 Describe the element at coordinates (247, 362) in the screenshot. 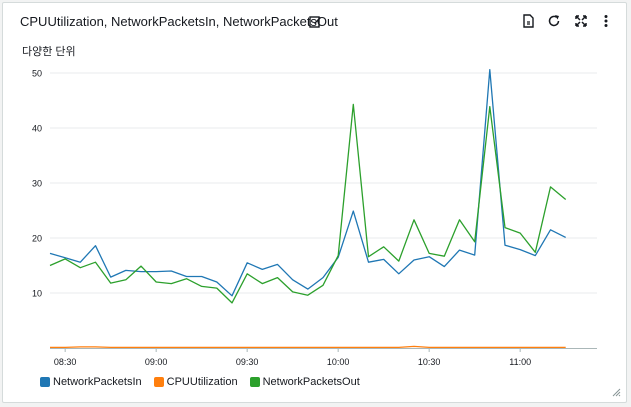

I see `x-tick-label: 09:30` at that location.